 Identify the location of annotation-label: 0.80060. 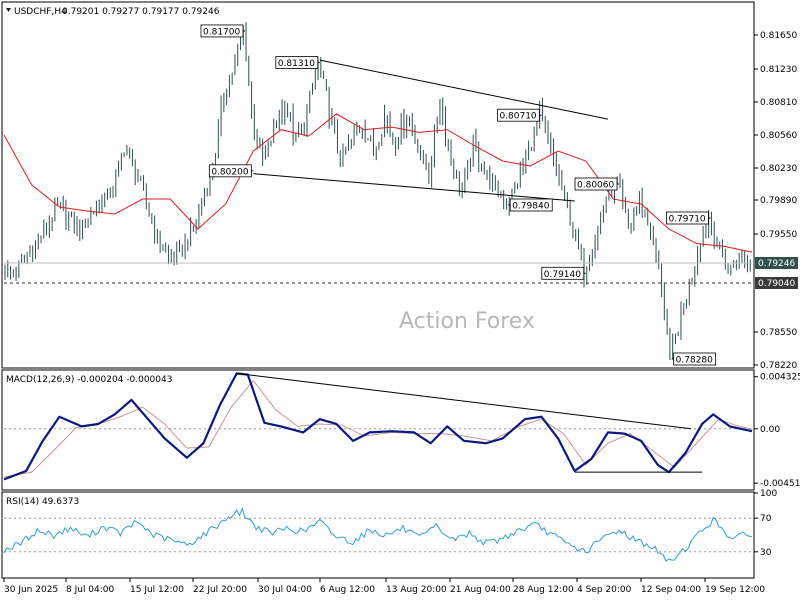
(595, 186).